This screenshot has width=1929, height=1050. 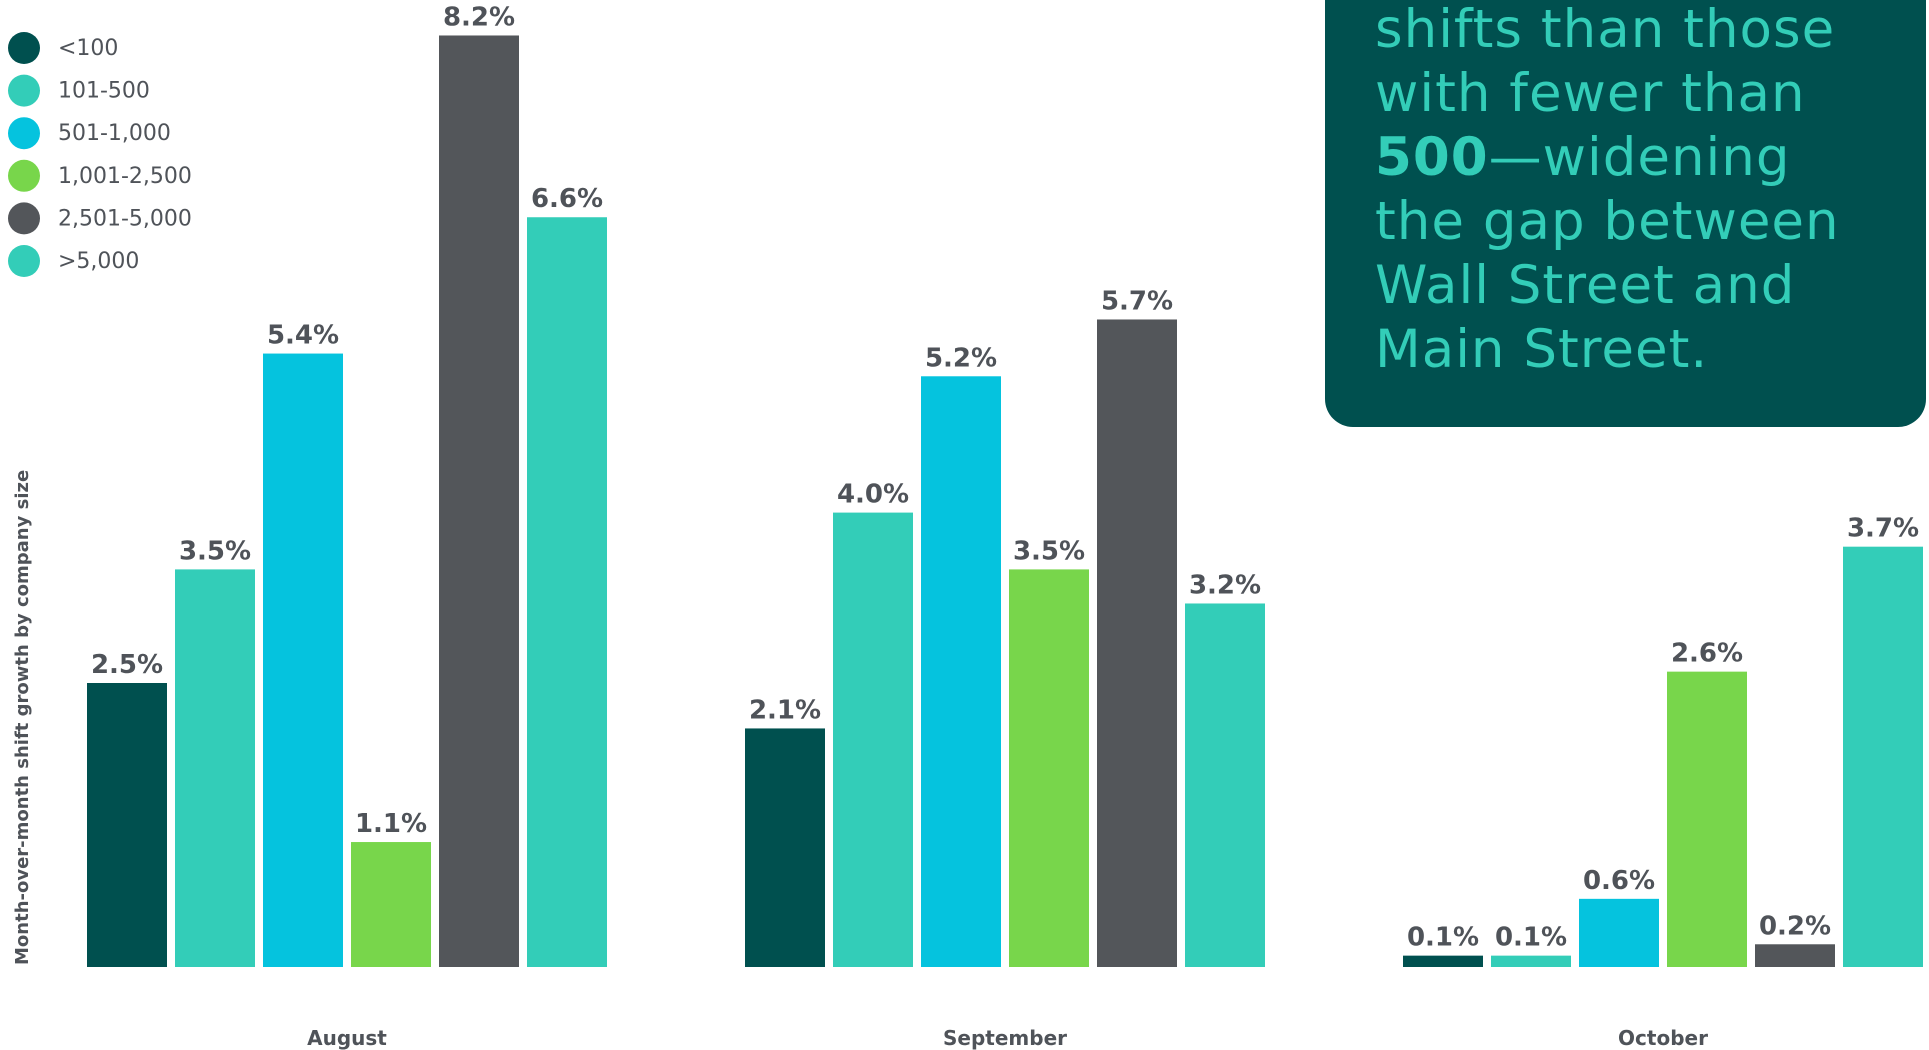 What do you see at coordinates (127, 665) in the screenshot?
I see `data-label-august-series-1: 2.5%` at bounding box center [127, 665].